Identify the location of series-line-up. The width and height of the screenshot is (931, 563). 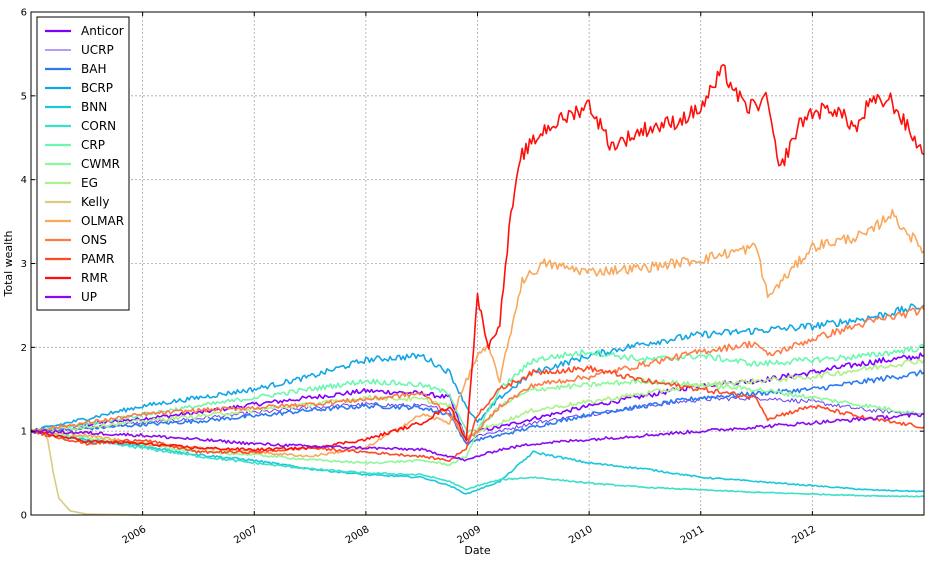
(477, 437).